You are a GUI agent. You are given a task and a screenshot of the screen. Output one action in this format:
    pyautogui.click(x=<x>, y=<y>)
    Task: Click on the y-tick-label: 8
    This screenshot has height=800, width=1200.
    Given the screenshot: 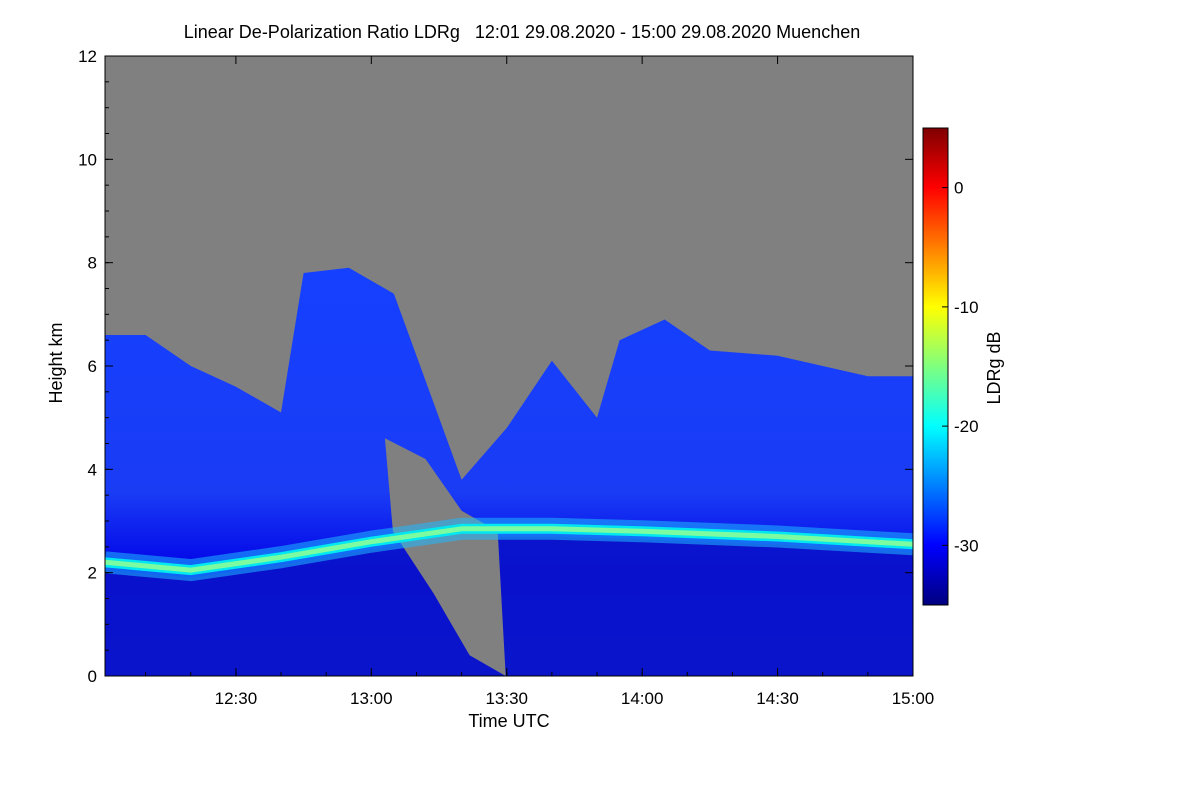 What is the action you would take?
    pyautogui.click(x=92, y=263)
    